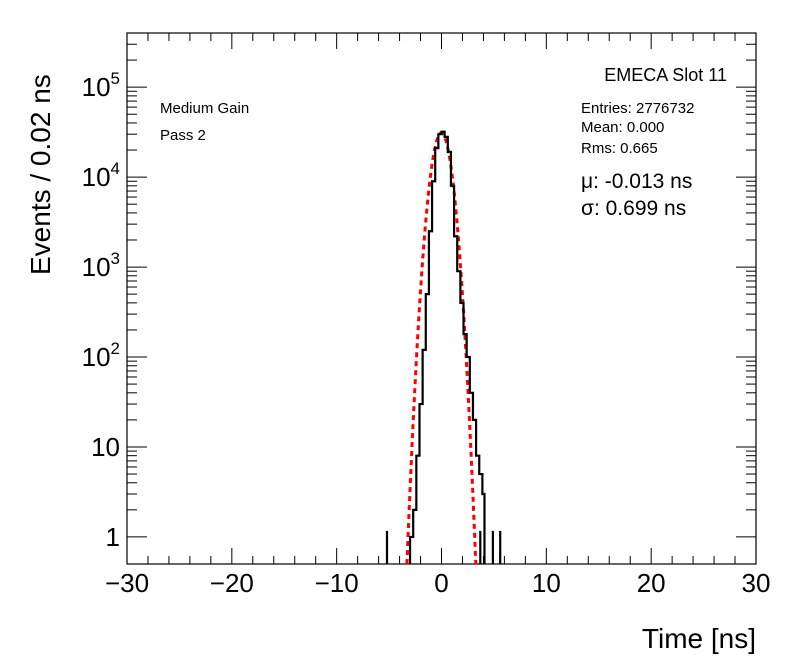 This screenshot has height=672, width=796. What do you see at coordinates (101, 265) in the screenshot?
I see `y-tick-label: 10³` at bounding box center [101, 265].